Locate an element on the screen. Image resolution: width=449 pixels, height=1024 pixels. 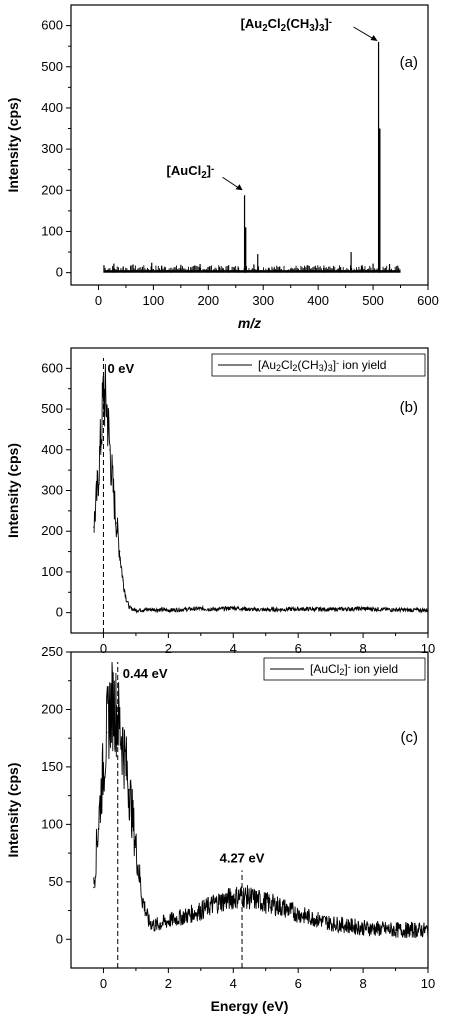
peak-label-au2cl2-part: ] is located at coordinates (326, 23).